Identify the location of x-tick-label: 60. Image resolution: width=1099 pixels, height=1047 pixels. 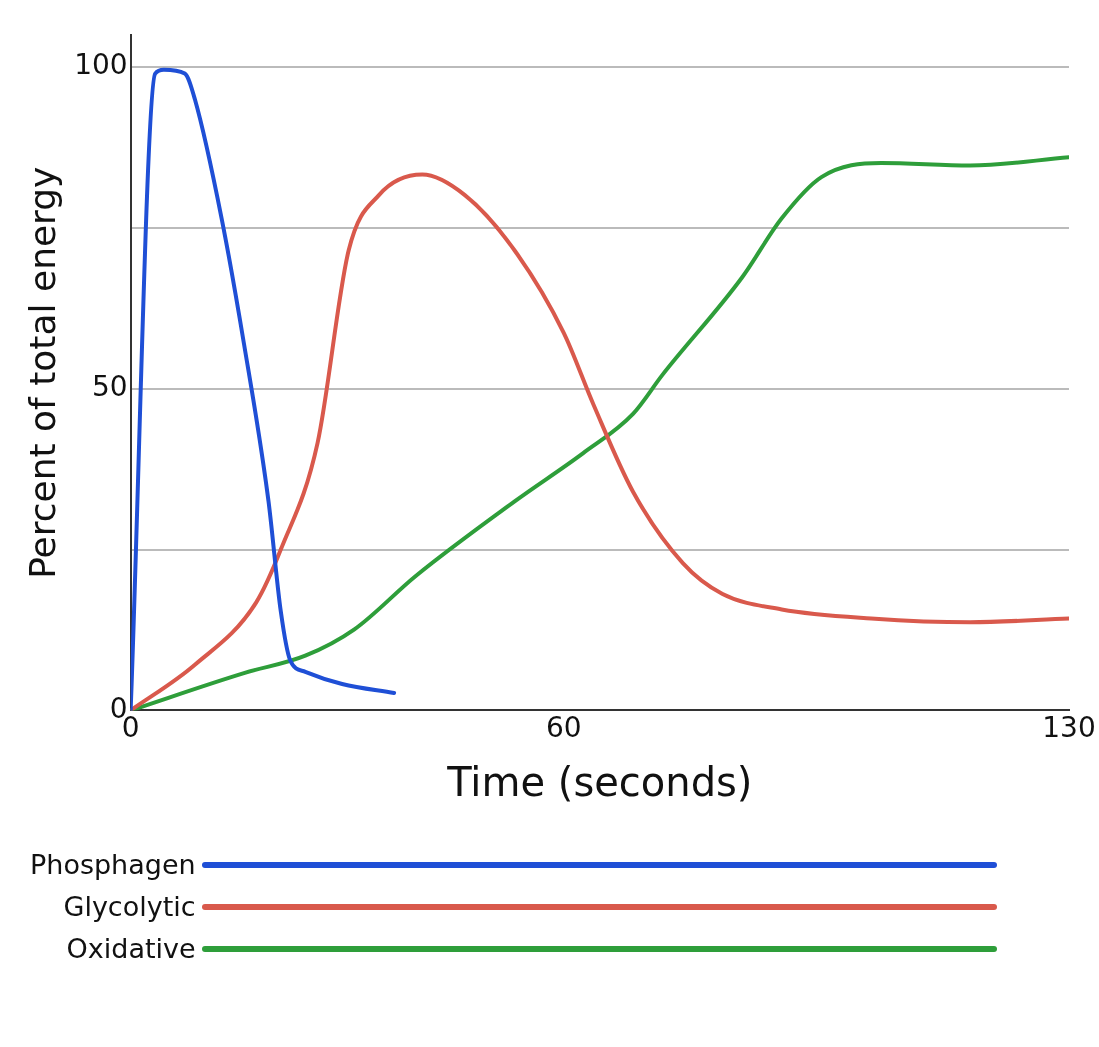
(563, 728).